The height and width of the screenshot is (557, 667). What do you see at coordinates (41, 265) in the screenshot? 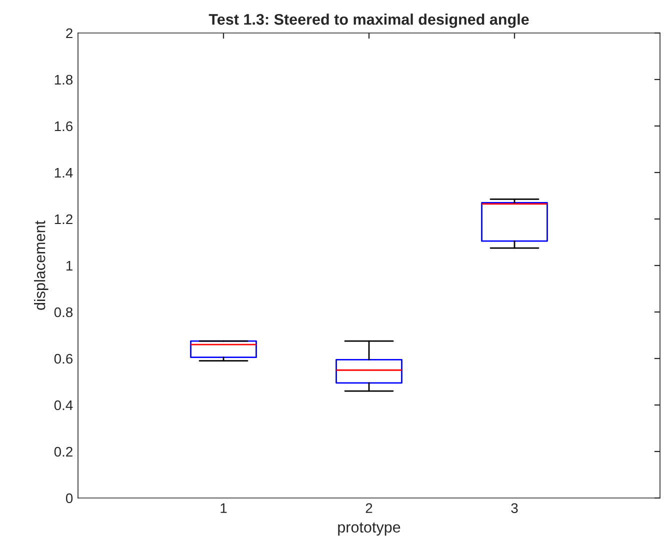
I see `y-axis-title: displacement` at bounding box center [41, 265].